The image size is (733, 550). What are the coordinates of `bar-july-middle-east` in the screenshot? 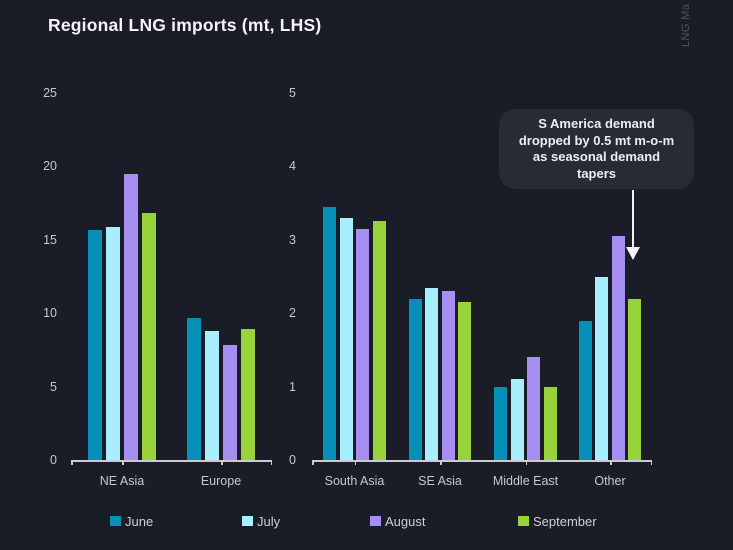 It's located at (517, 419).